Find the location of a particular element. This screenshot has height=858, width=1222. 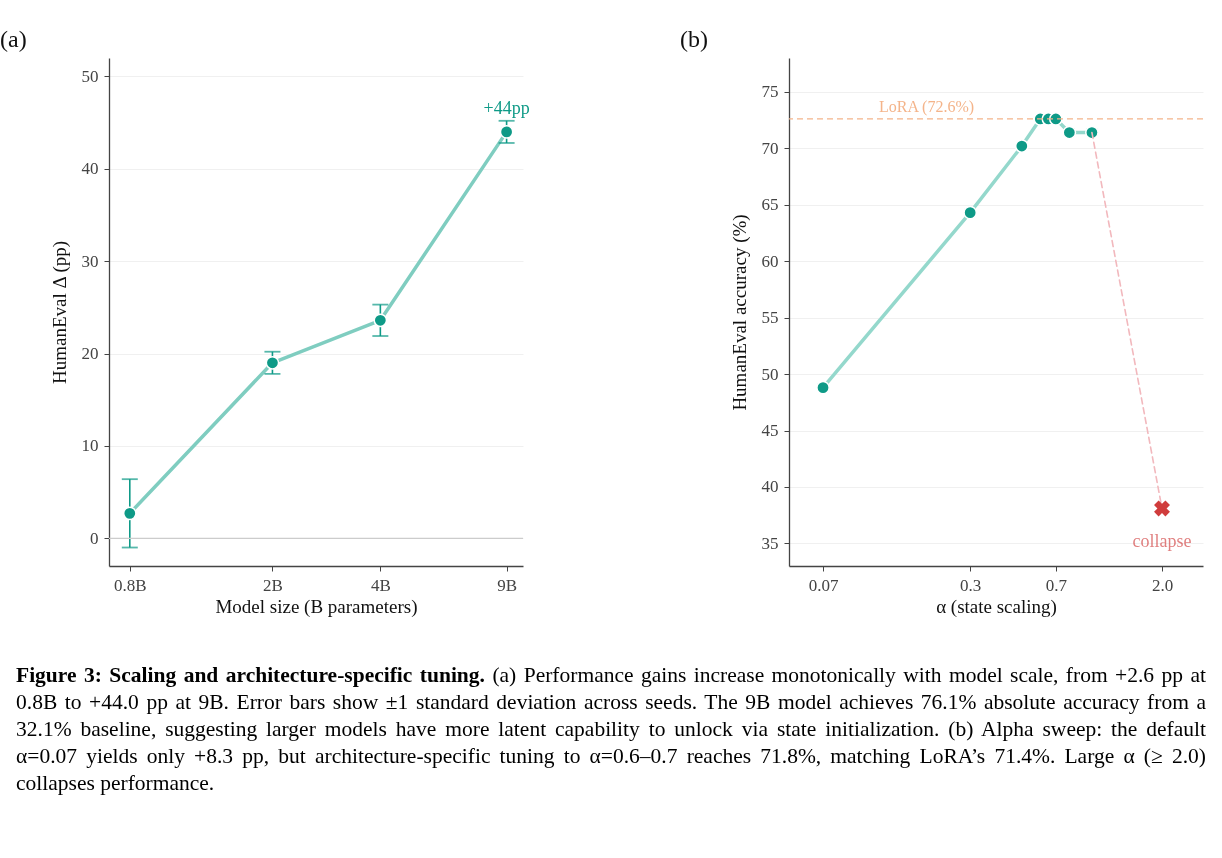

x-axis-title: Model size (B parameters) is located at coordinates (316, 606).